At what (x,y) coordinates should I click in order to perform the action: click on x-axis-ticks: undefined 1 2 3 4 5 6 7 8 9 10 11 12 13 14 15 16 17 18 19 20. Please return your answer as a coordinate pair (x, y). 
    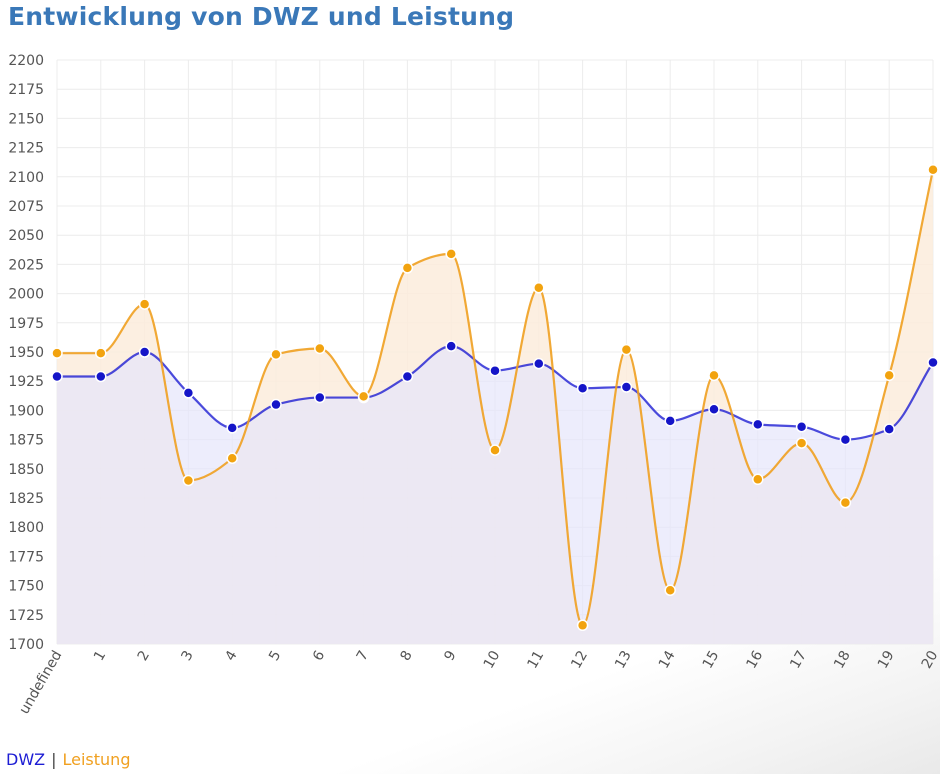
    Looking at the image, I should click on (478, 682).